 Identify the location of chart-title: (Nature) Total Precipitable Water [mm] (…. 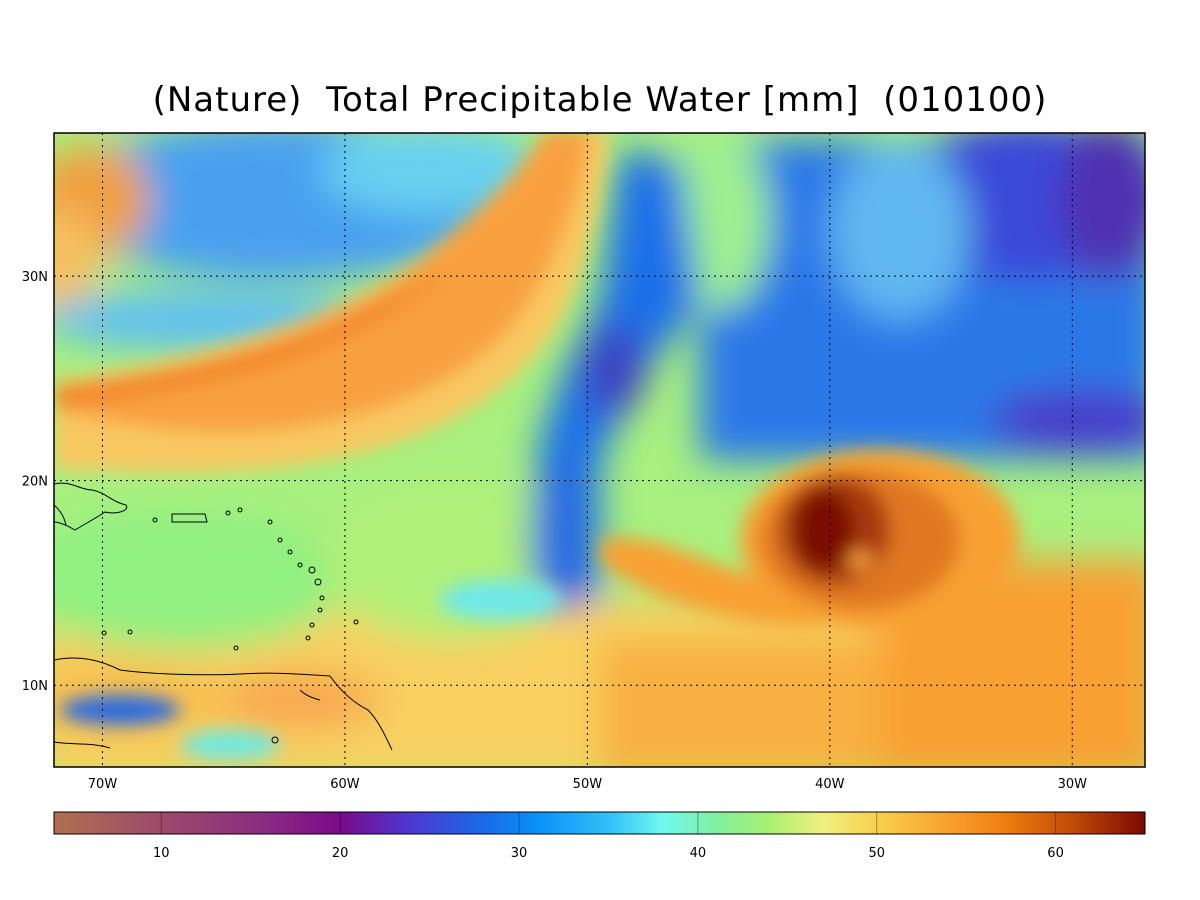
(600, 100).